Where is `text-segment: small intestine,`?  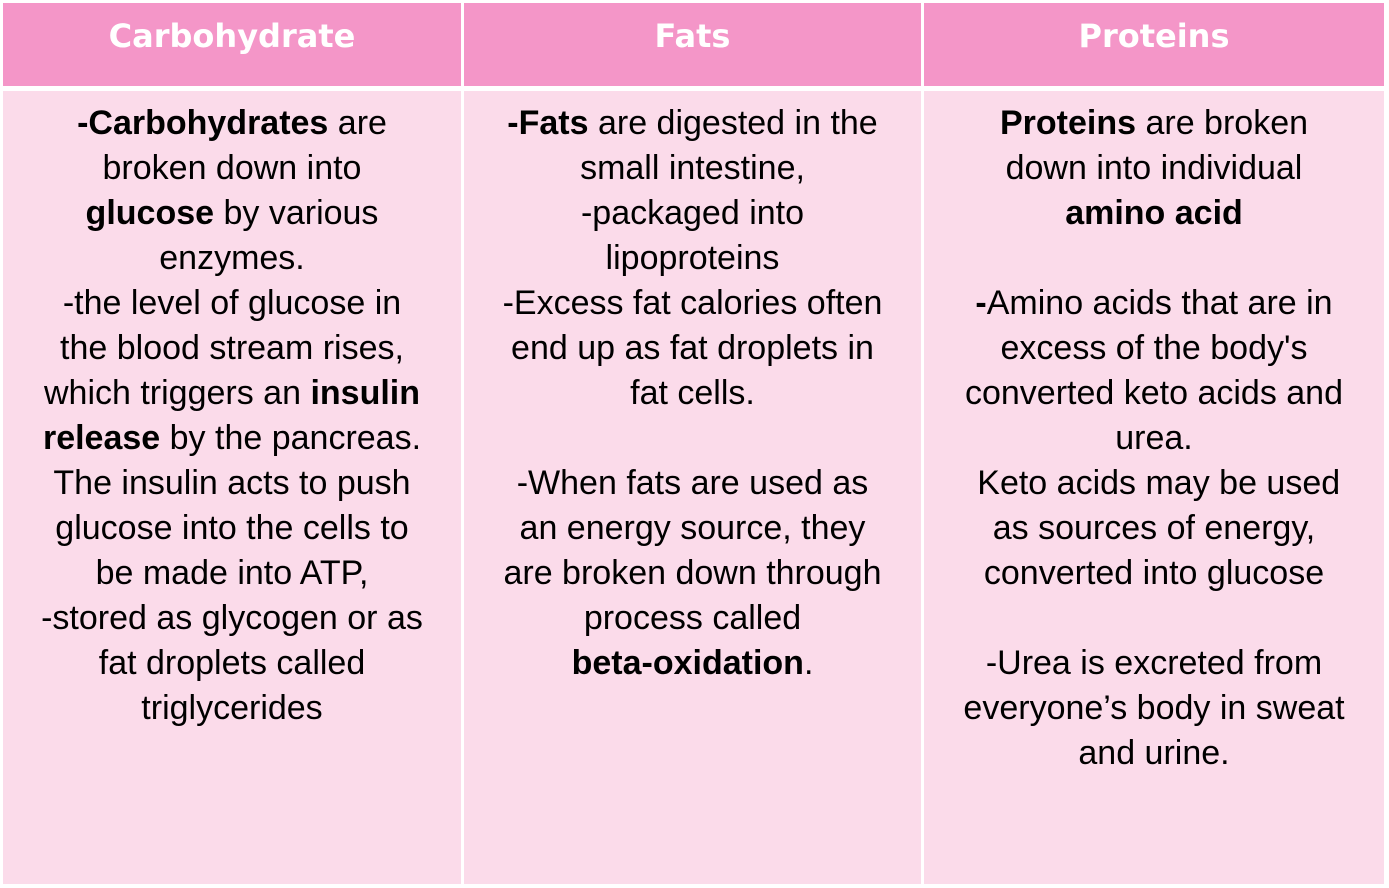 text-segment: small intestine, is located at coordinates (692, 168).